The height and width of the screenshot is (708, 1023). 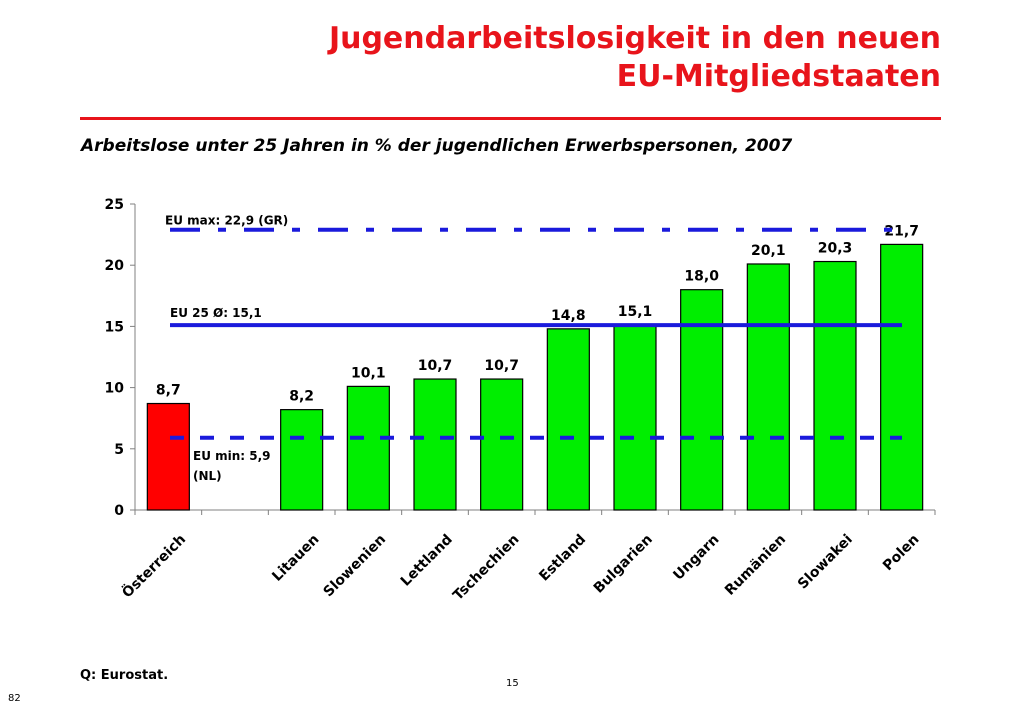 I want to click on bar-slowakei, so click(x=835, y=385).